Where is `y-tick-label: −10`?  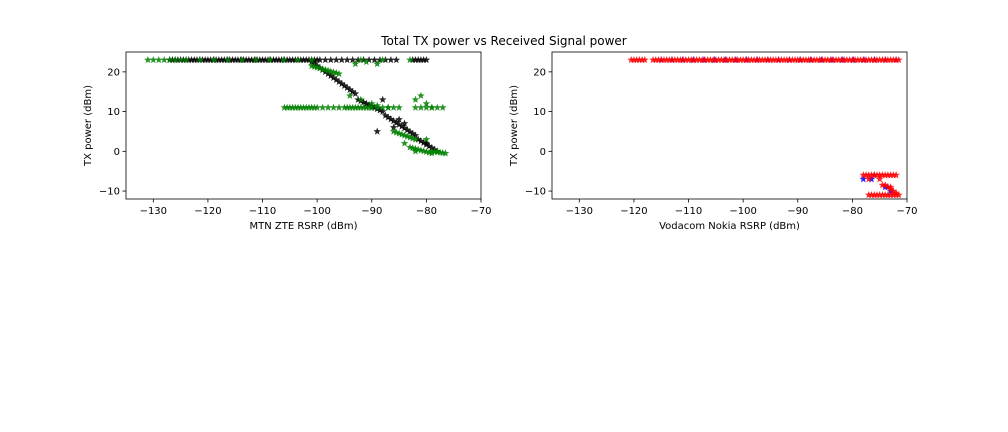
y-tick-label: −10 is located at coordinates (109, 192).